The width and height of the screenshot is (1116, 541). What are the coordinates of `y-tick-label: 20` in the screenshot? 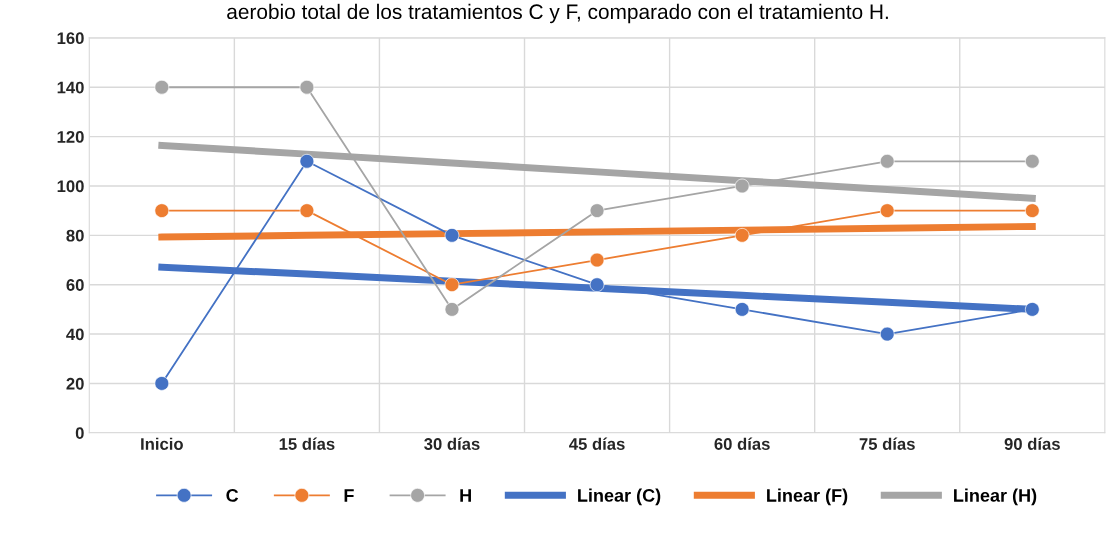 It's located at (75, 383).